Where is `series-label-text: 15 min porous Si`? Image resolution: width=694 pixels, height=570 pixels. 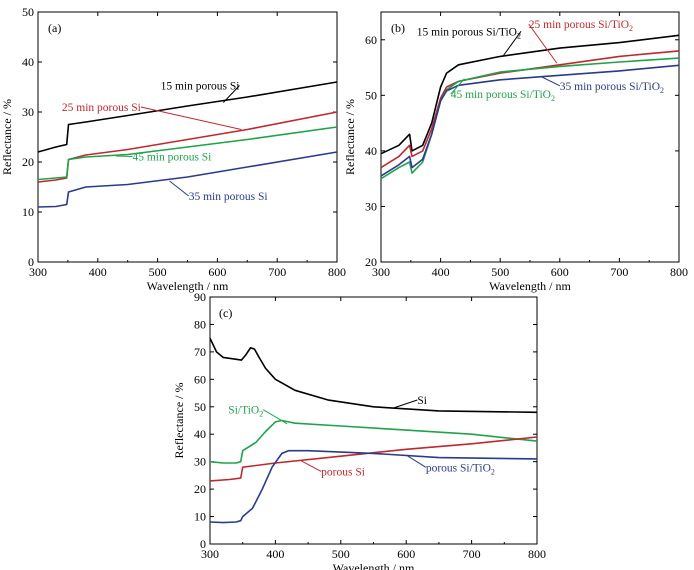 series-label-text: 15 min porous Si is located at coordinates (200, 87).